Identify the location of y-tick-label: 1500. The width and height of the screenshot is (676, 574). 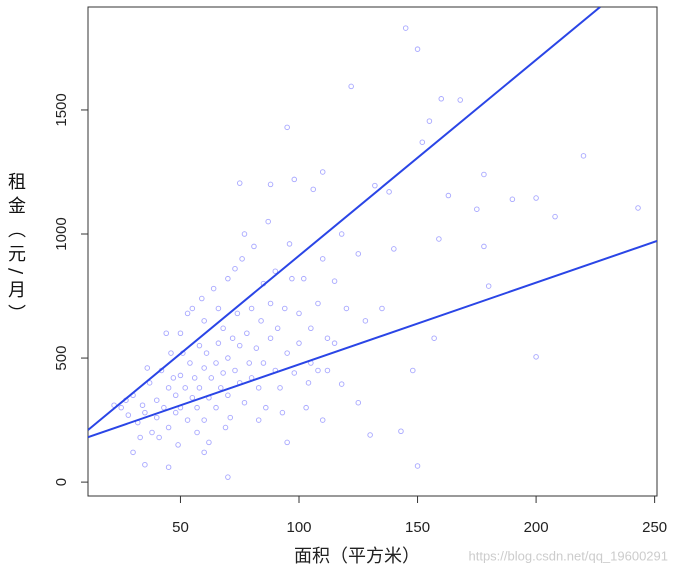
(61, 109).